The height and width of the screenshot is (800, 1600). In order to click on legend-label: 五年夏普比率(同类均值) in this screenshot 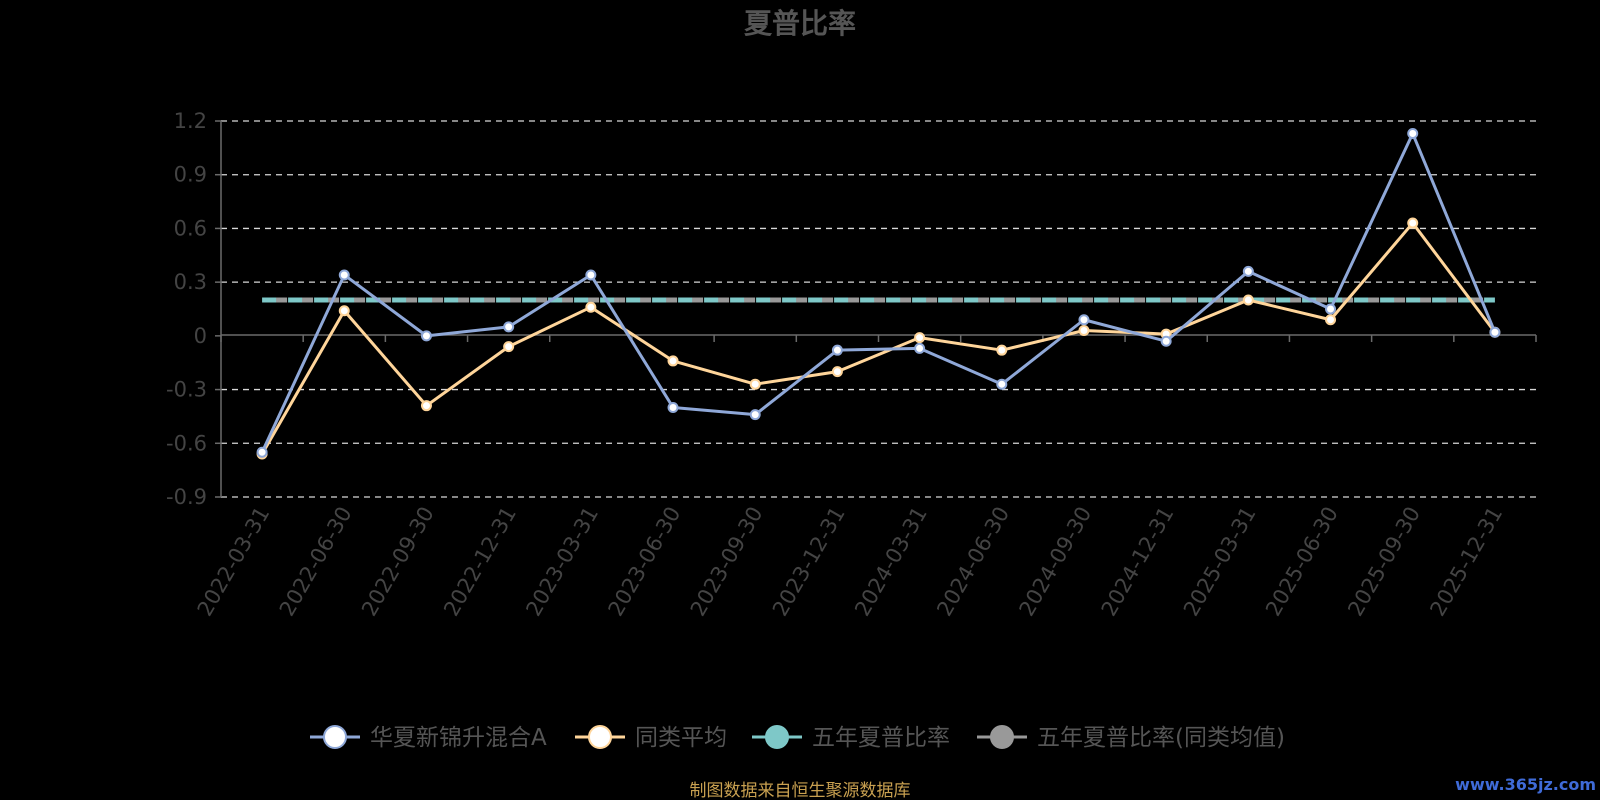, I will do `click(1161, 738)`.